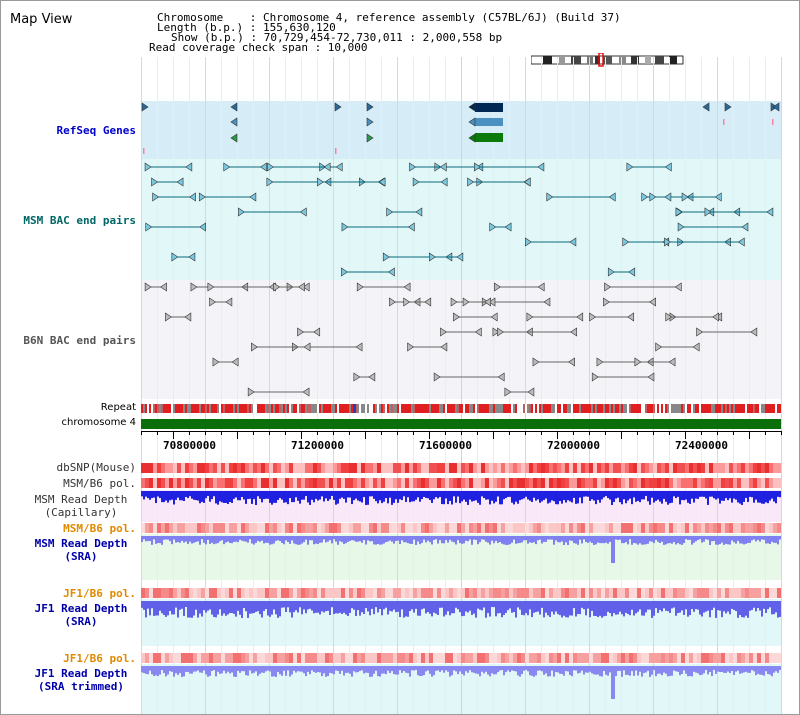 Image resolution: width=800 pixels, height=715 pixels. Describe the element at coordinates (81, 680) in the screenshot. I see `jf1-read-depth-trimmed-label: JF1 Read Depth (SRA trimmed)` at that location.